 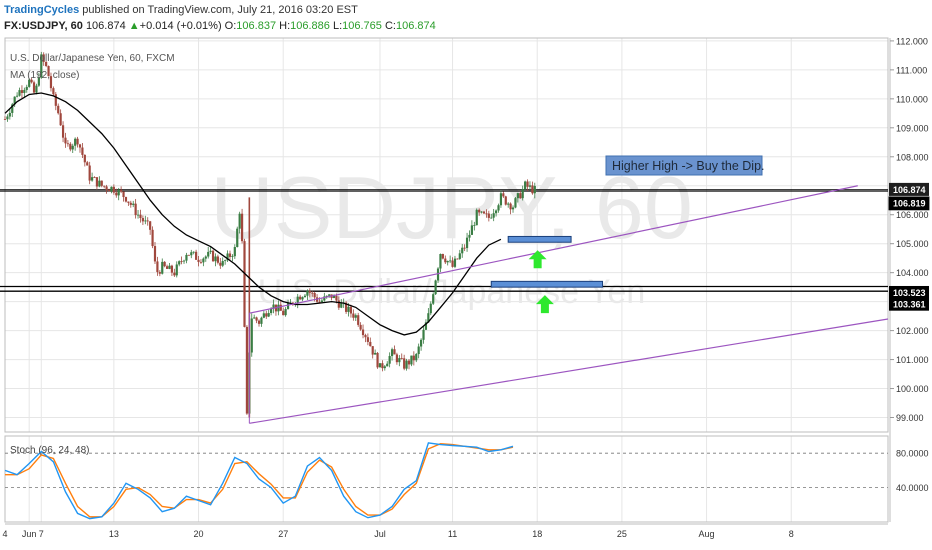 What do you see at coordinates (537, 534) in the screenshot?
I see `time-tick-label: 18` at bounding box center [537, 534].